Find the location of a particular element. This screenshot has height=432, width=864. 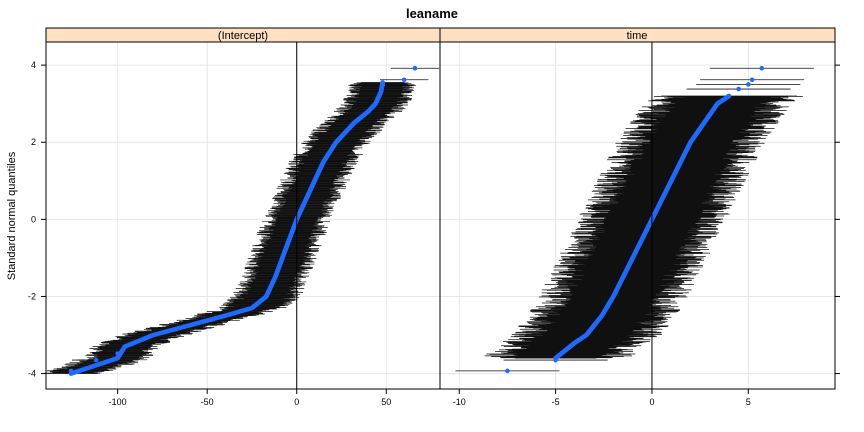

x-tick-label: -5 is located at coordinates (556, 402).